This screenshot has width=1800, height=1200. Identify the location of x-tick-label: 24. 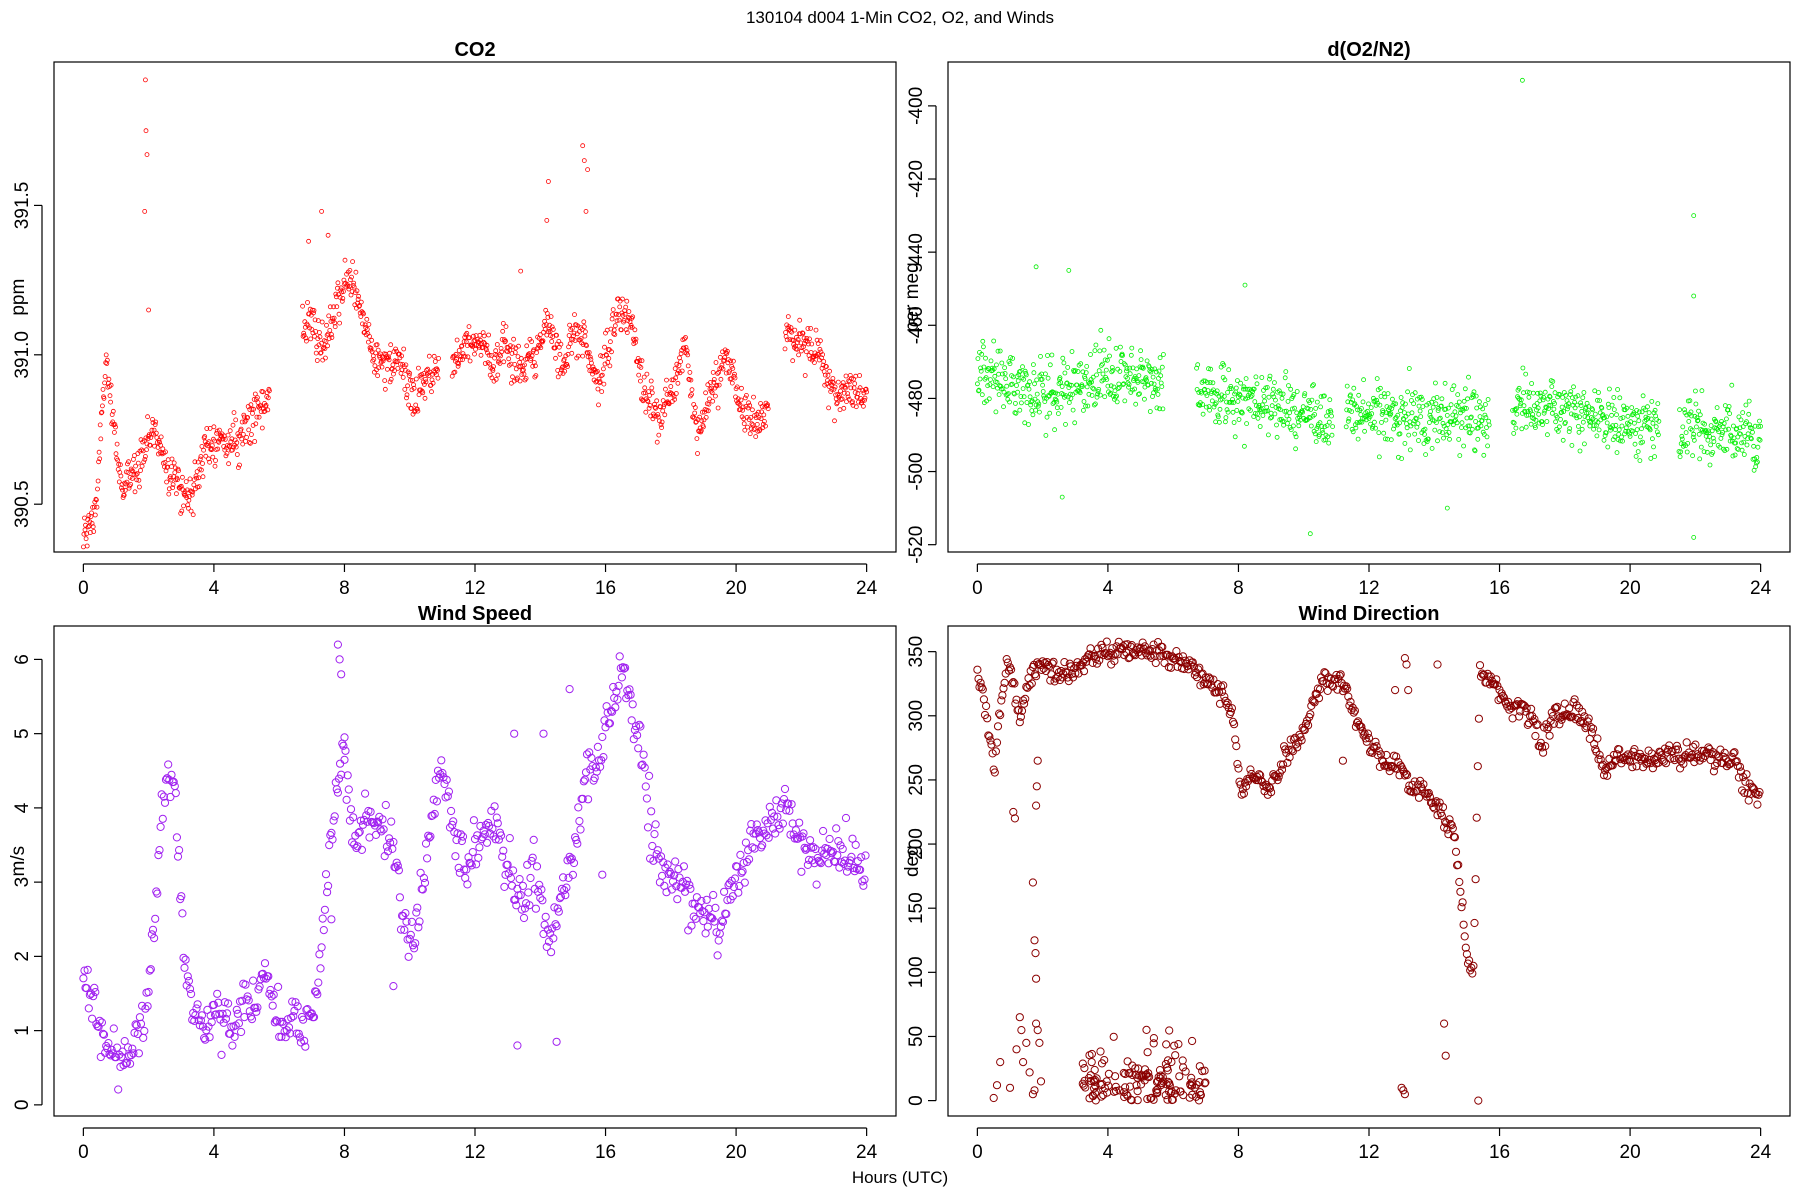
(867, 588).